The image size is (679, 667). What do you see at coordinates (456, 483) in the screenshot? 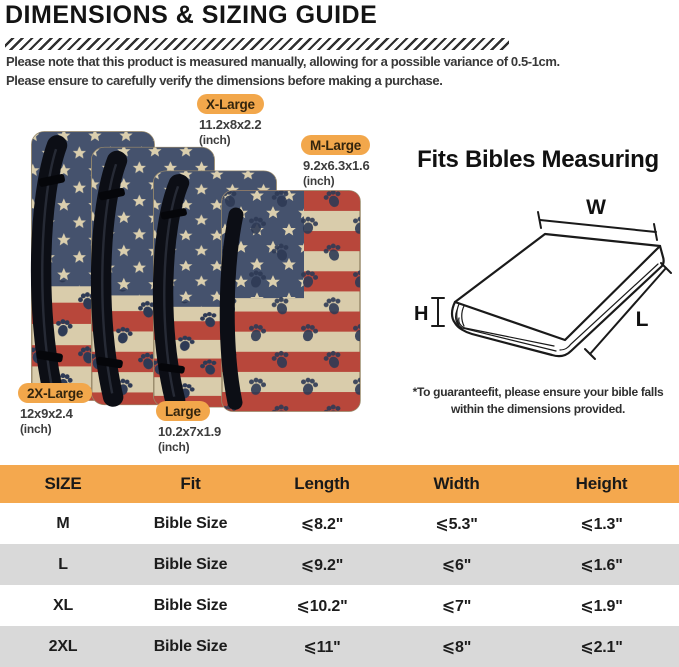
I see `header-width: Width` at bounding box center [456, 483].